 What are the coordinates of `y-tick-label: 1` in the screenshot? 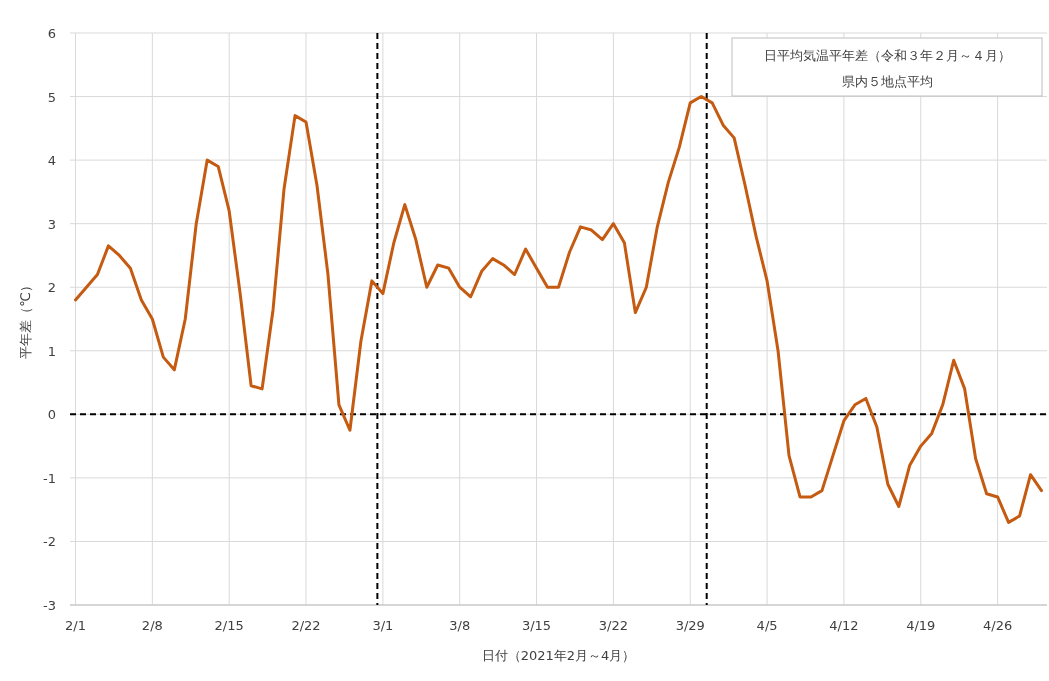 It's located at (51, 351).